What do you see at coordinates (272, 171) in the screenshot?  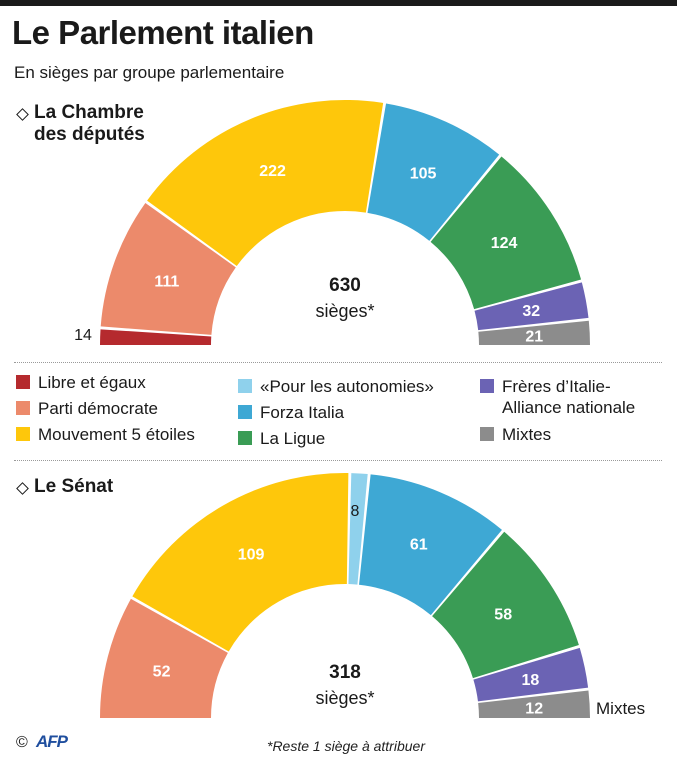 I see `value-label-m5s: 222` at bounding box center [272, 171].